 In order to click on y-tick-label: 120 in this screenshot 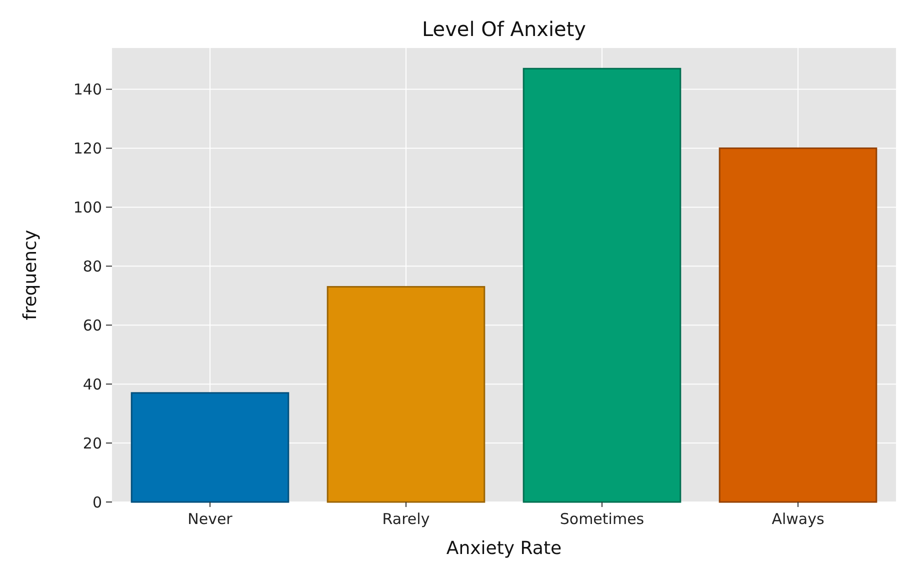, I will do `click(87, 148)`.